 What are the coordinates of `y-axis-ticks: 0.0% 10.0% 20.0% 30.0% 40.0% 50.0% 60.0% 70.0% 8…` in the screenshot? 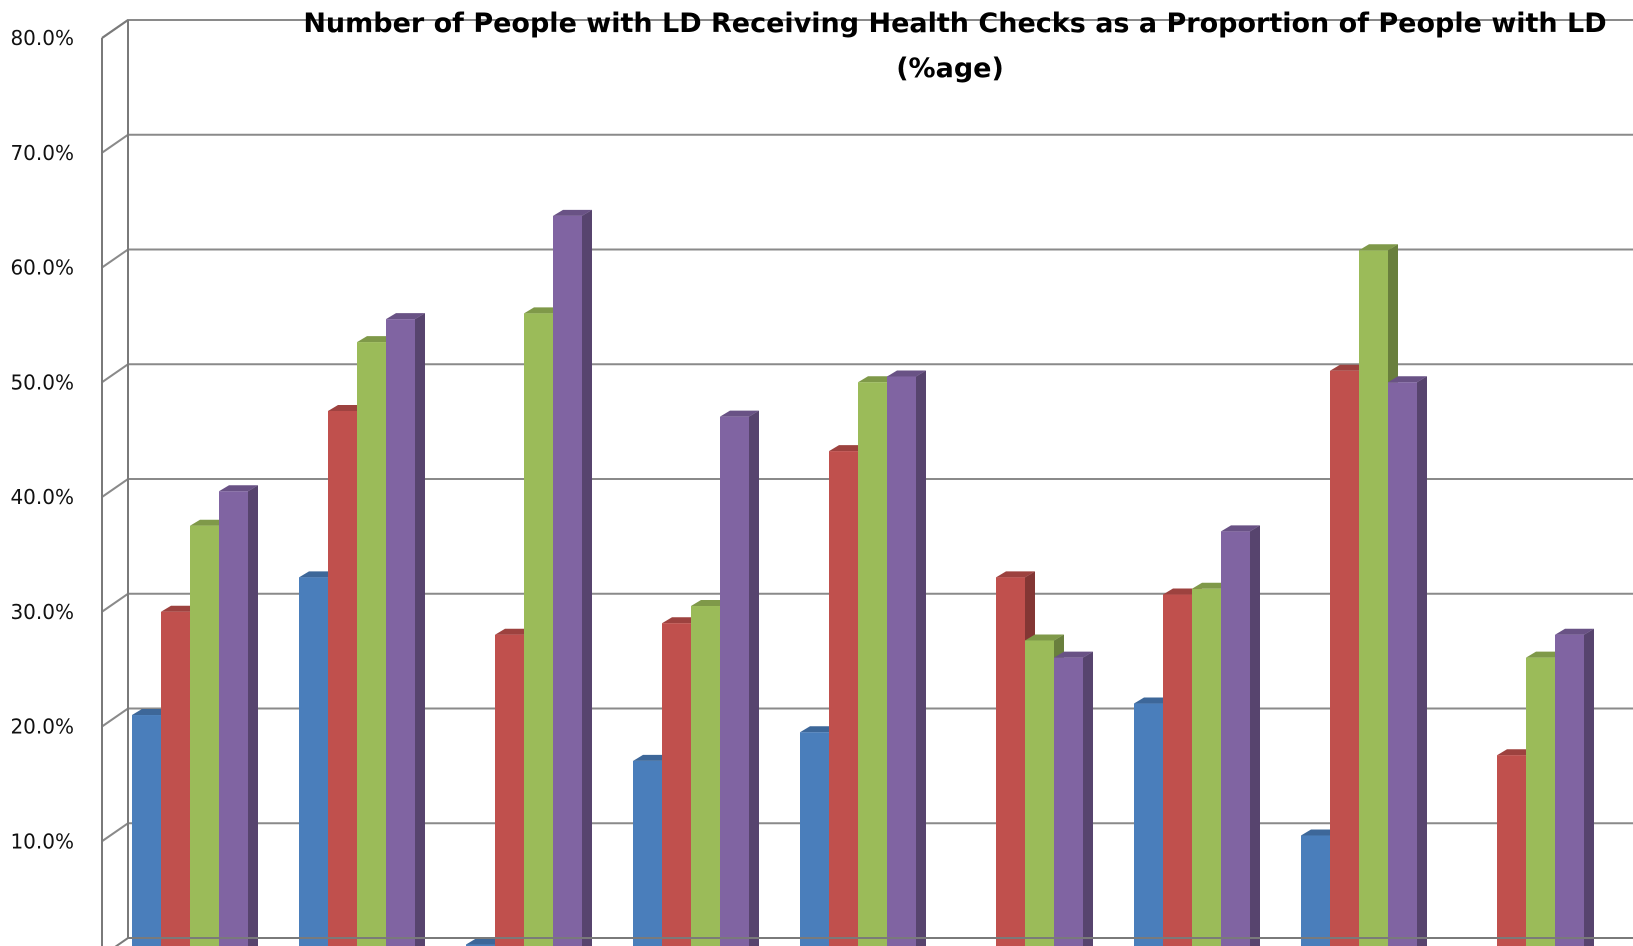 It's located at (42, 486).